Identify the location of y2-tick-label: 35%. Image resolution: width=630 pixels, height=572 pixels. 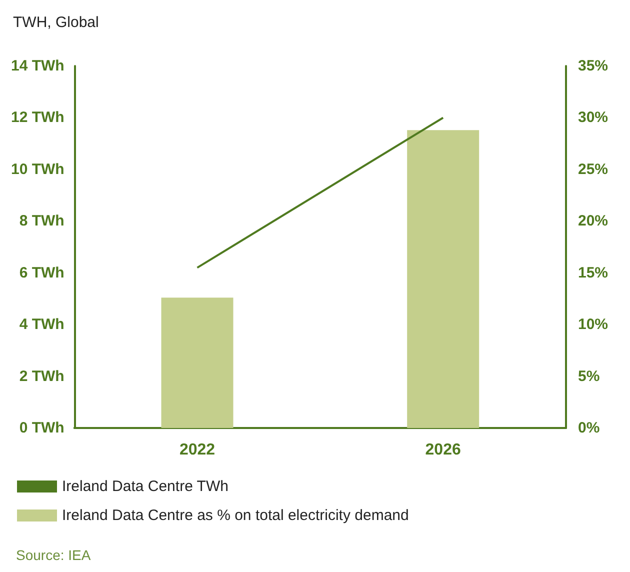
(593, 66).